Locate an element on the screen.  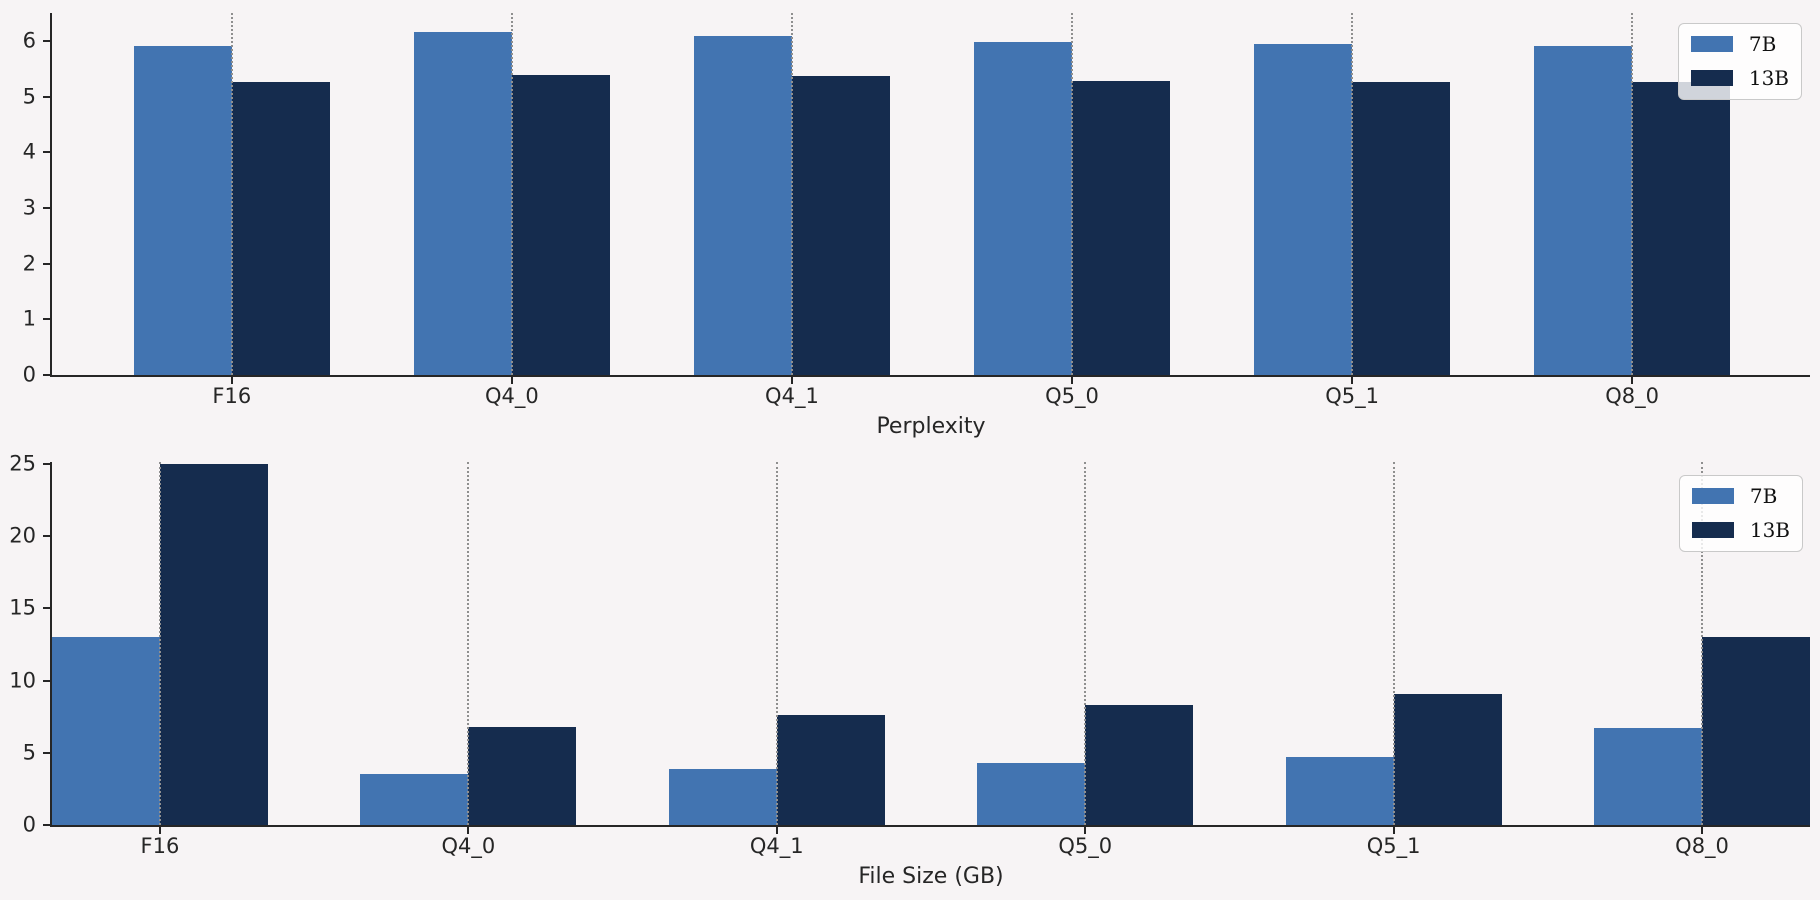
file-size-legend: 7B 13B is located at coordinates (1740, 513).